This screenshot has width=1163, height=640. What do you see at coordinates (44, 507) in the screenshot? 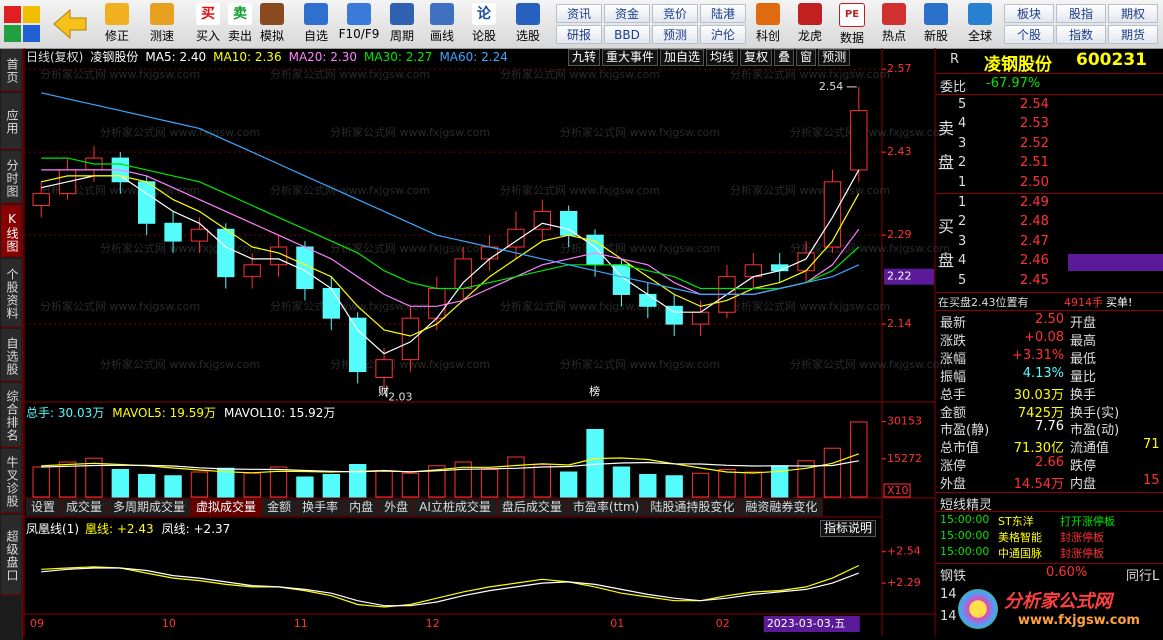
I see `indicator-tab: 设置` at bounding box center [44, 507].